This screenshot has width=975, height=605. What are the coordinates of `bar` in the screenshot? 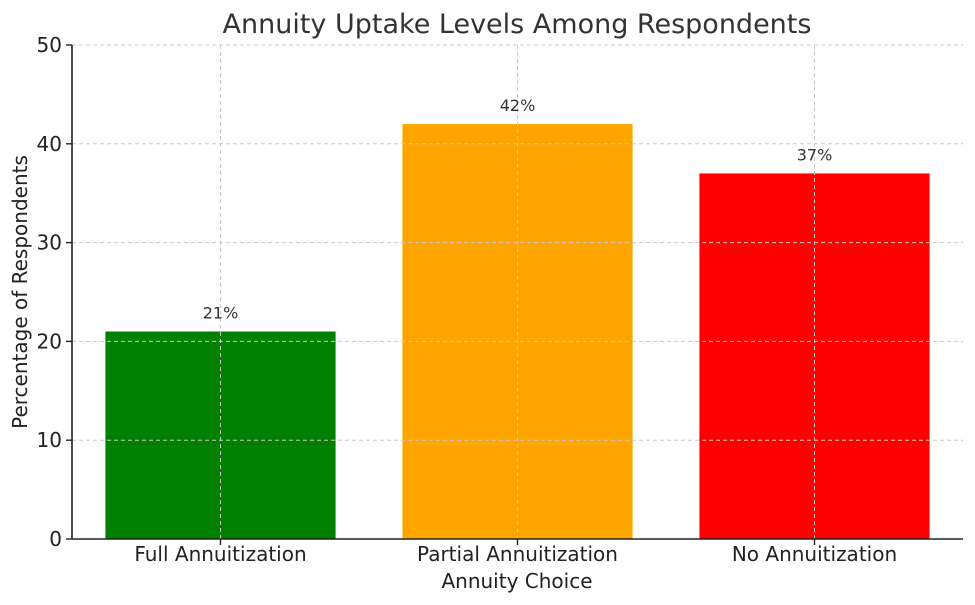 It's located at (220, 435).